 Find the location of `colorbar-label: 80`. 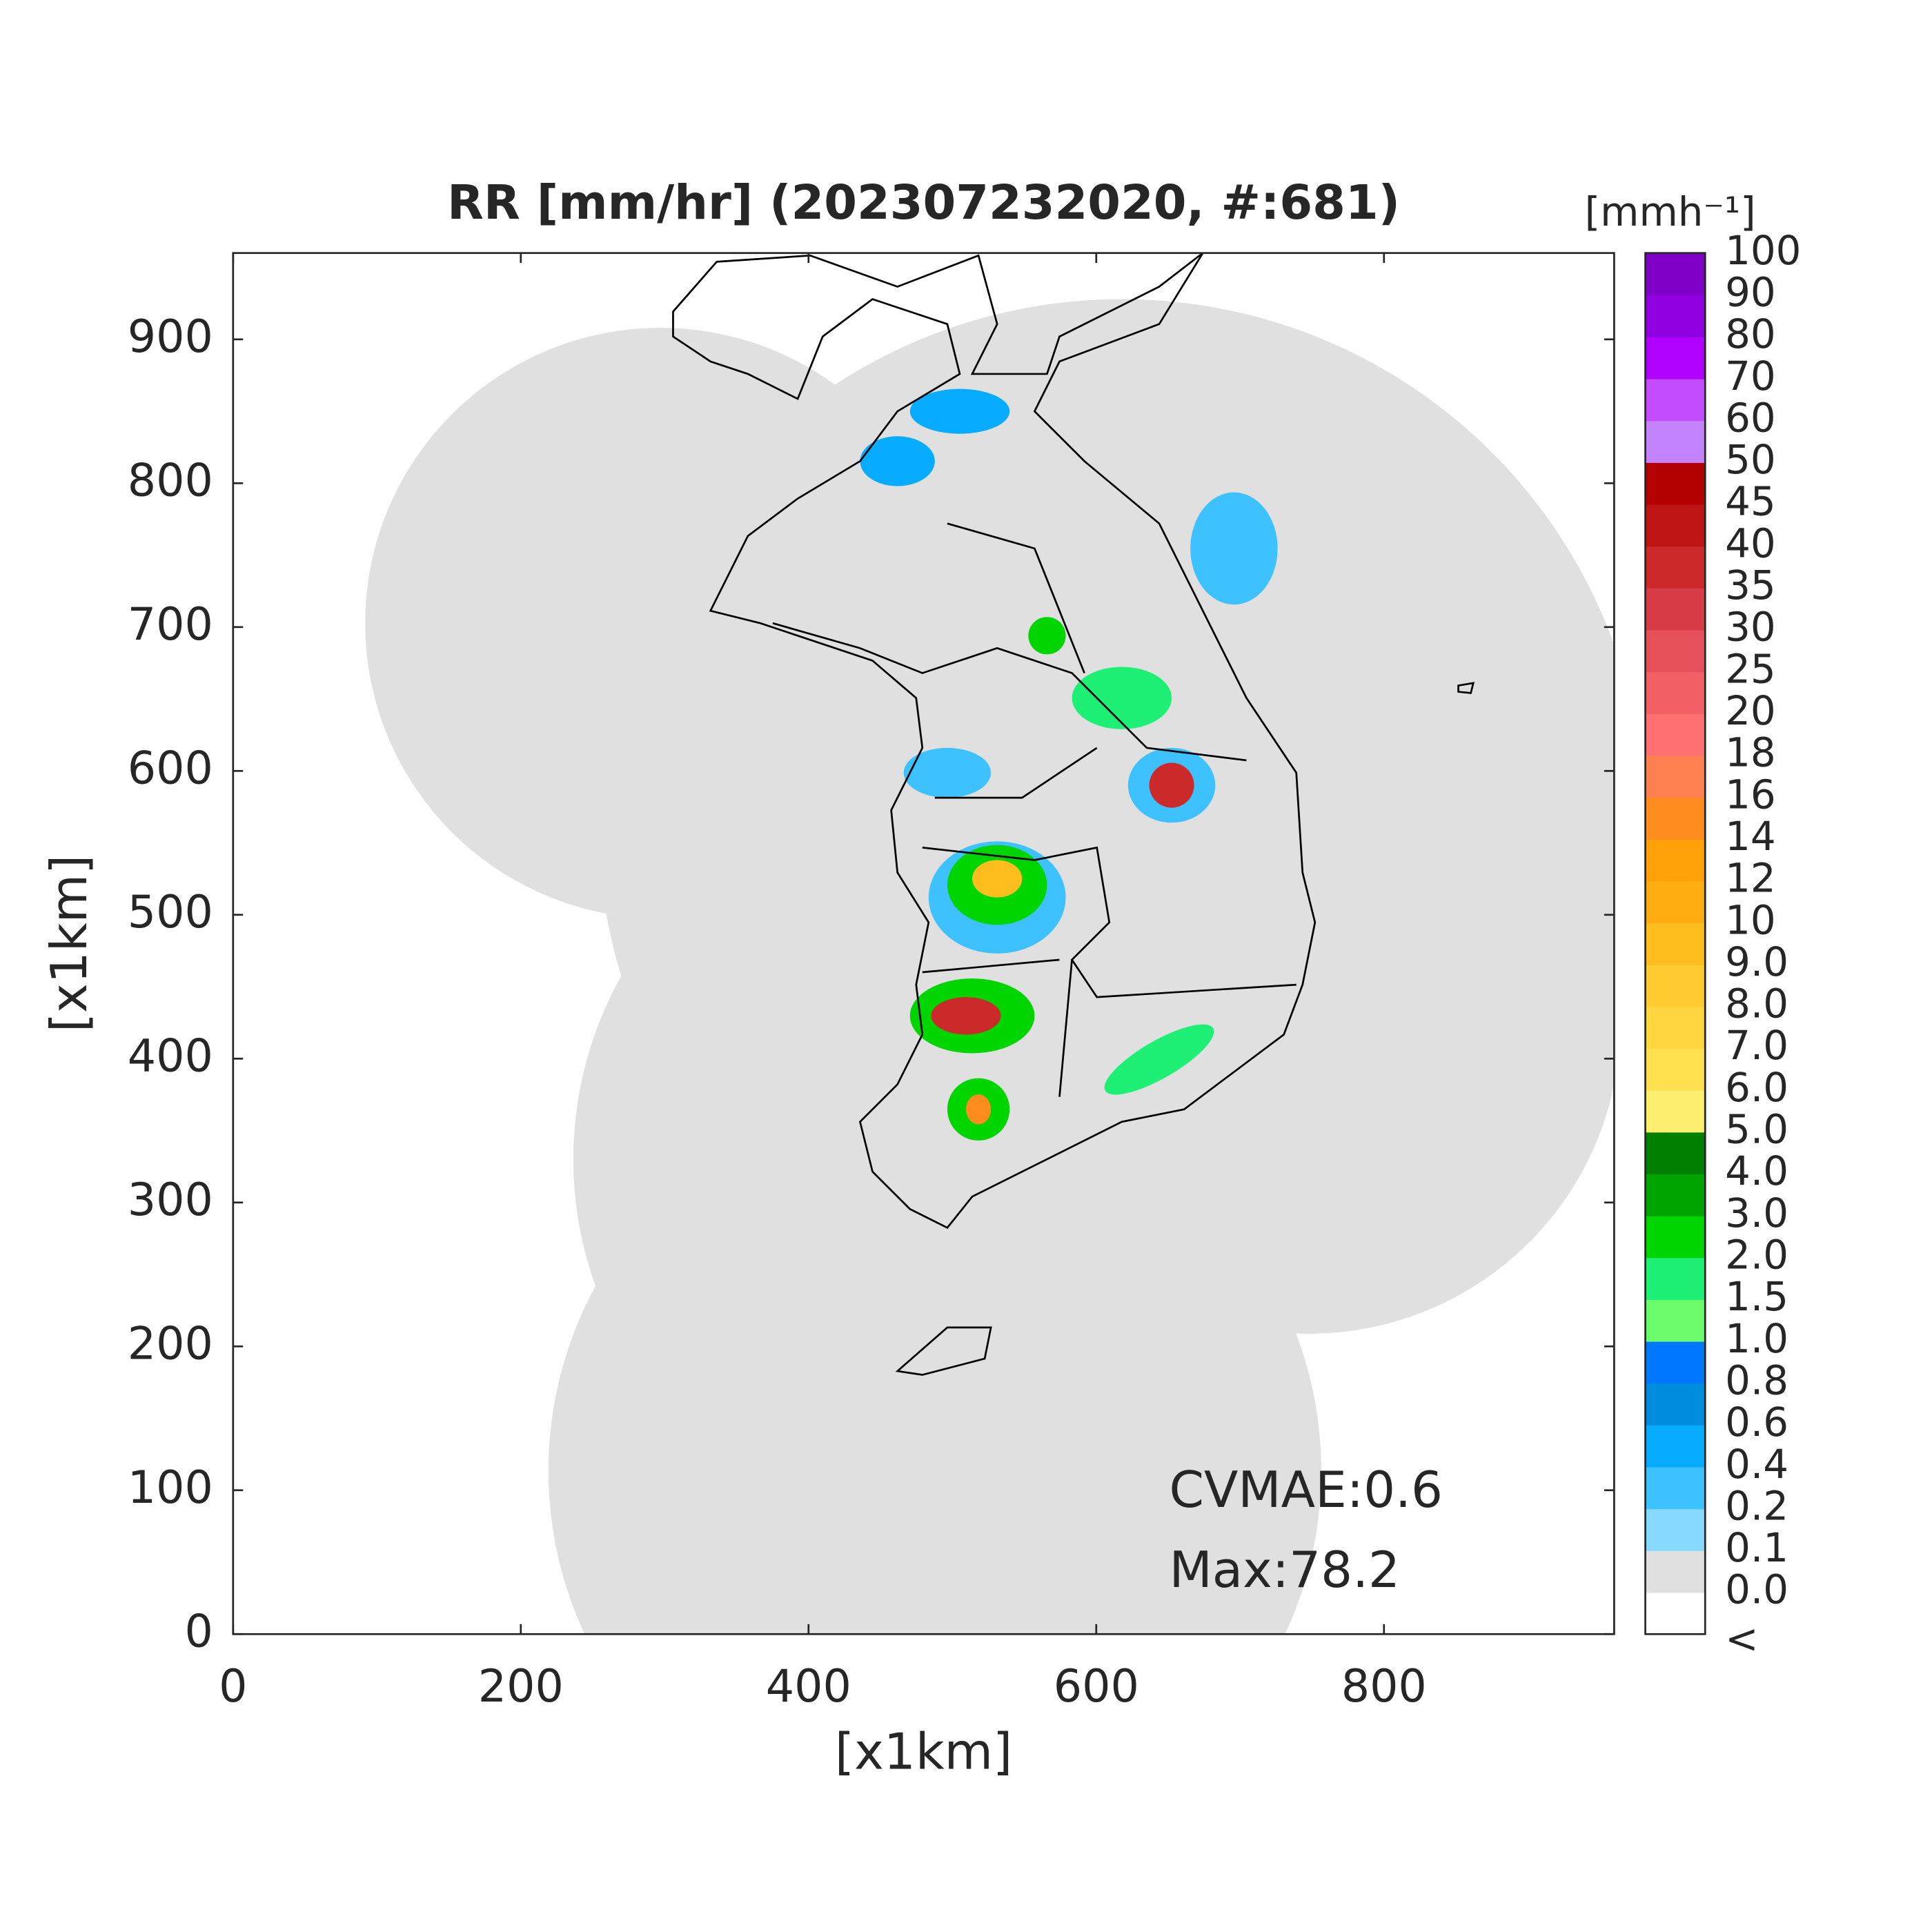

colorbar-label: 80 is located at coordinates (1750, 333).